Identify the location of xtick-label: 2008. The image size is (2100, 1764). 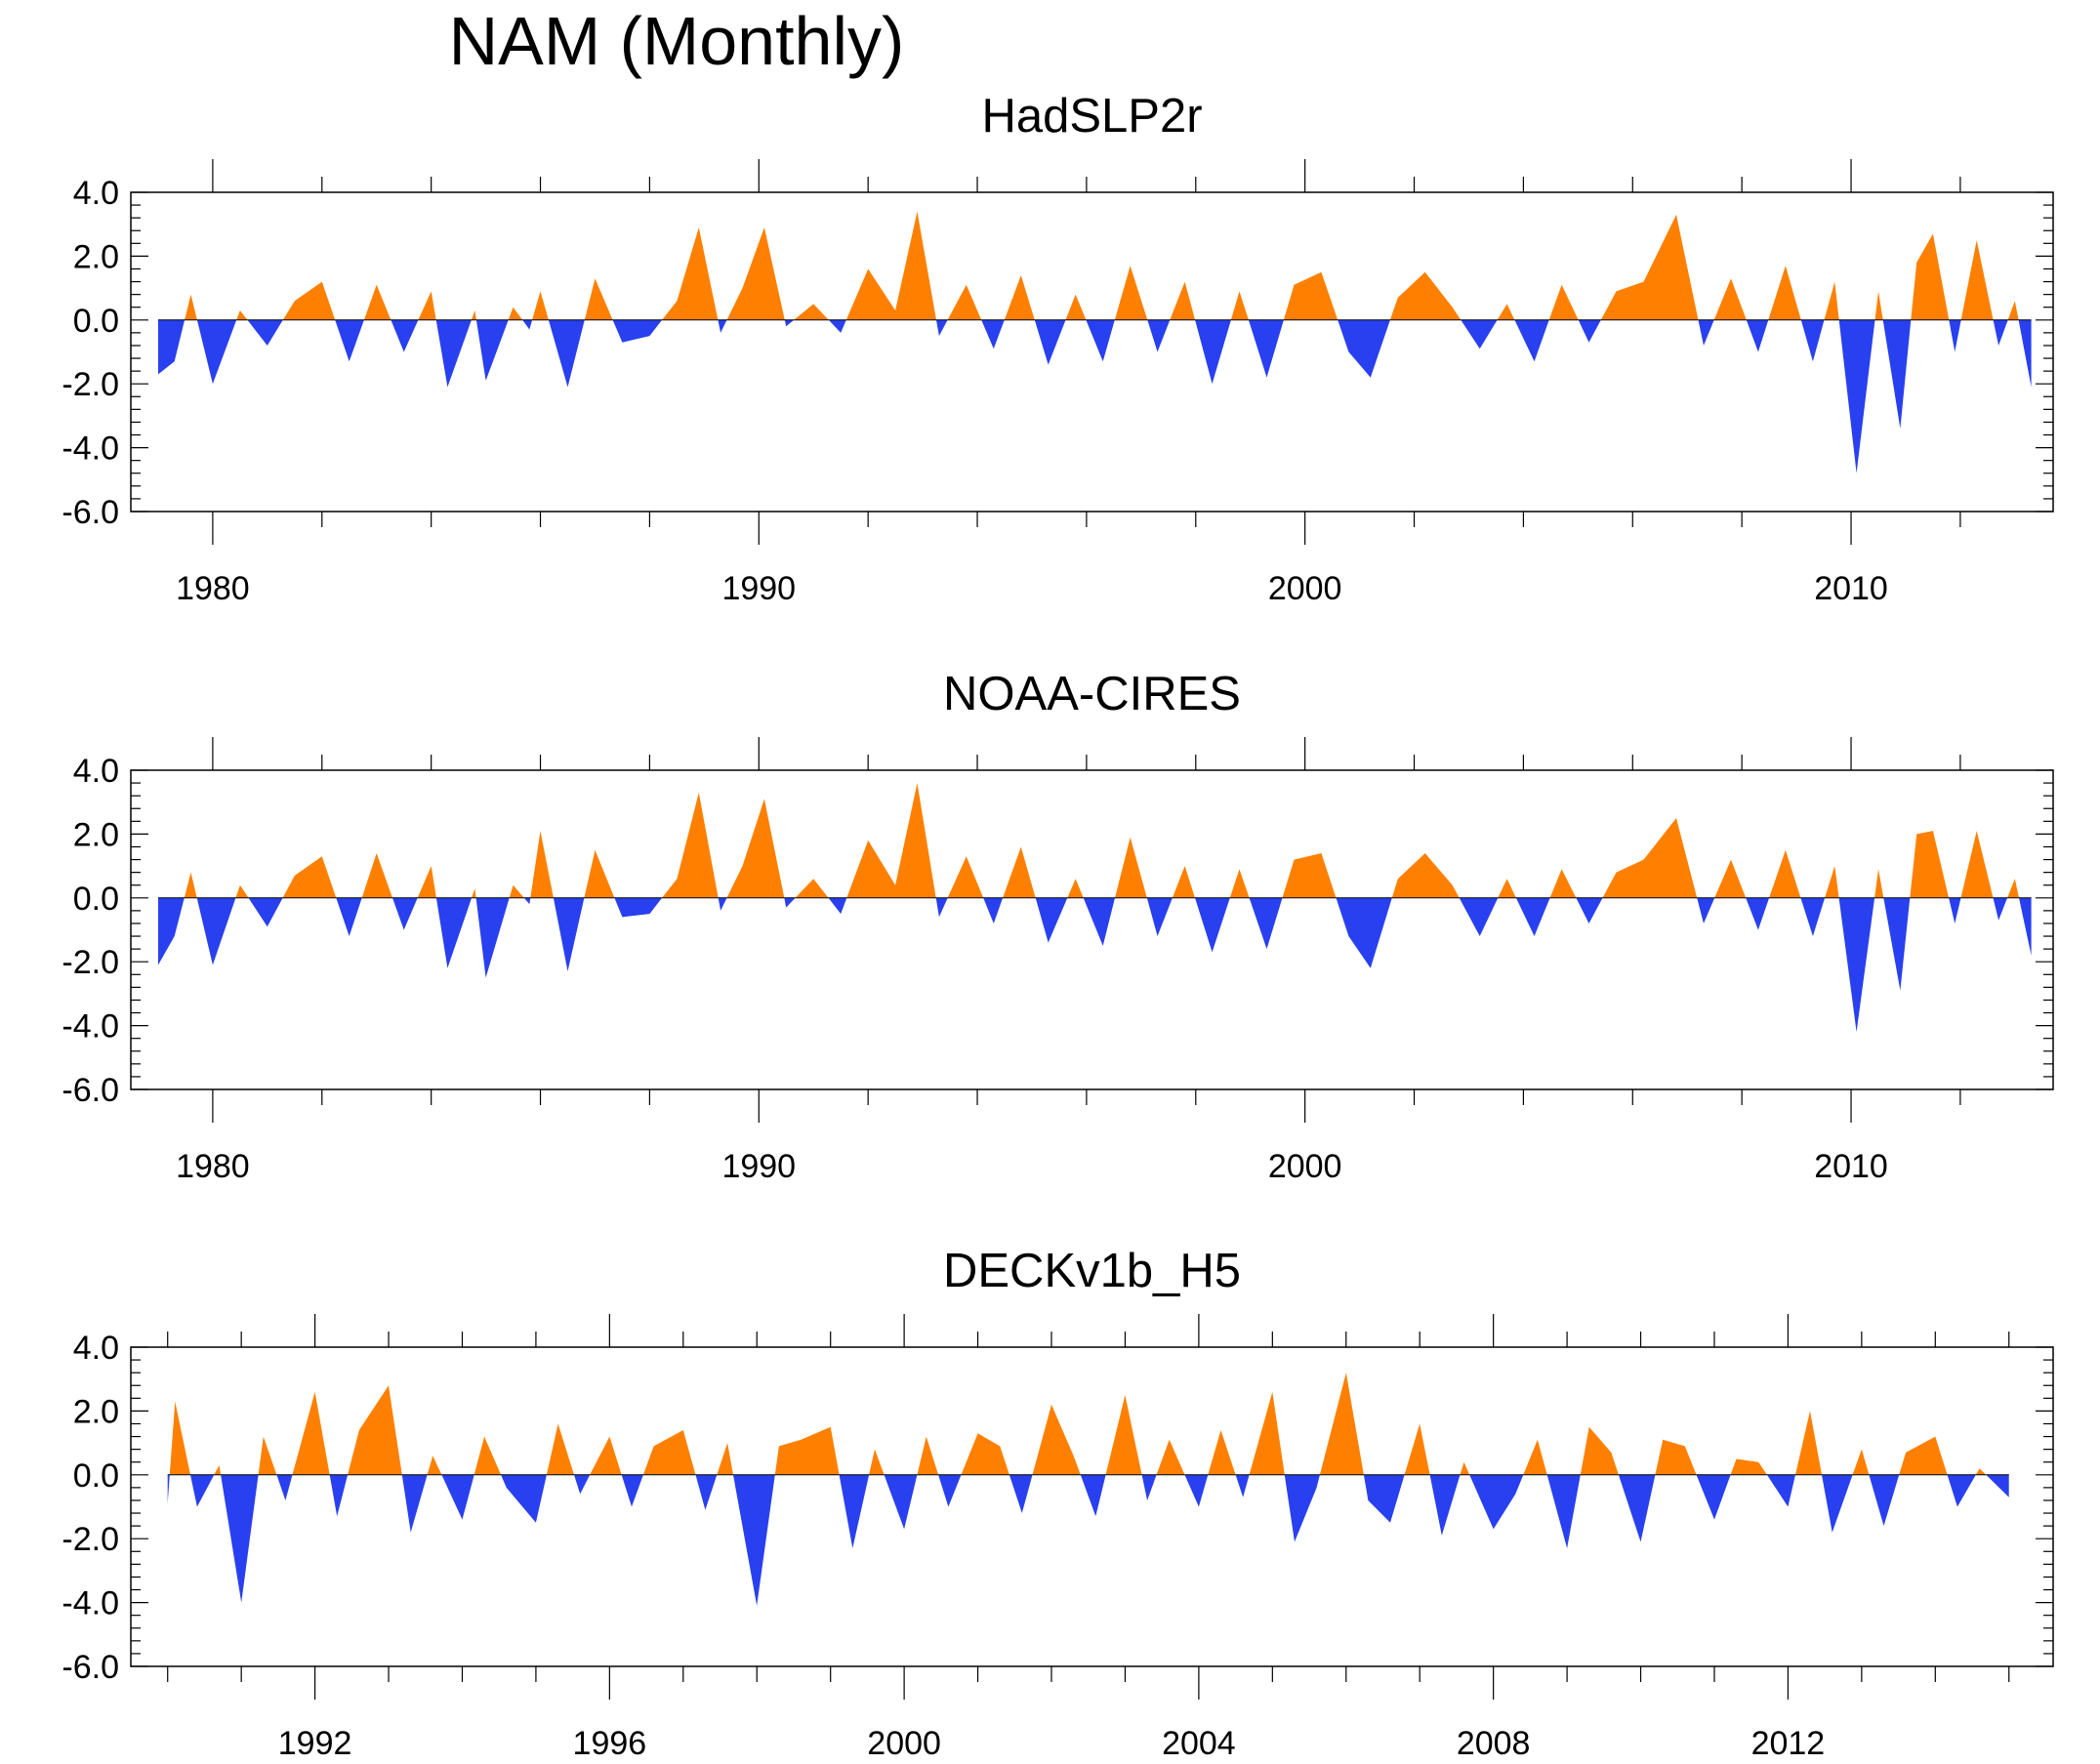
(1494, 1743).